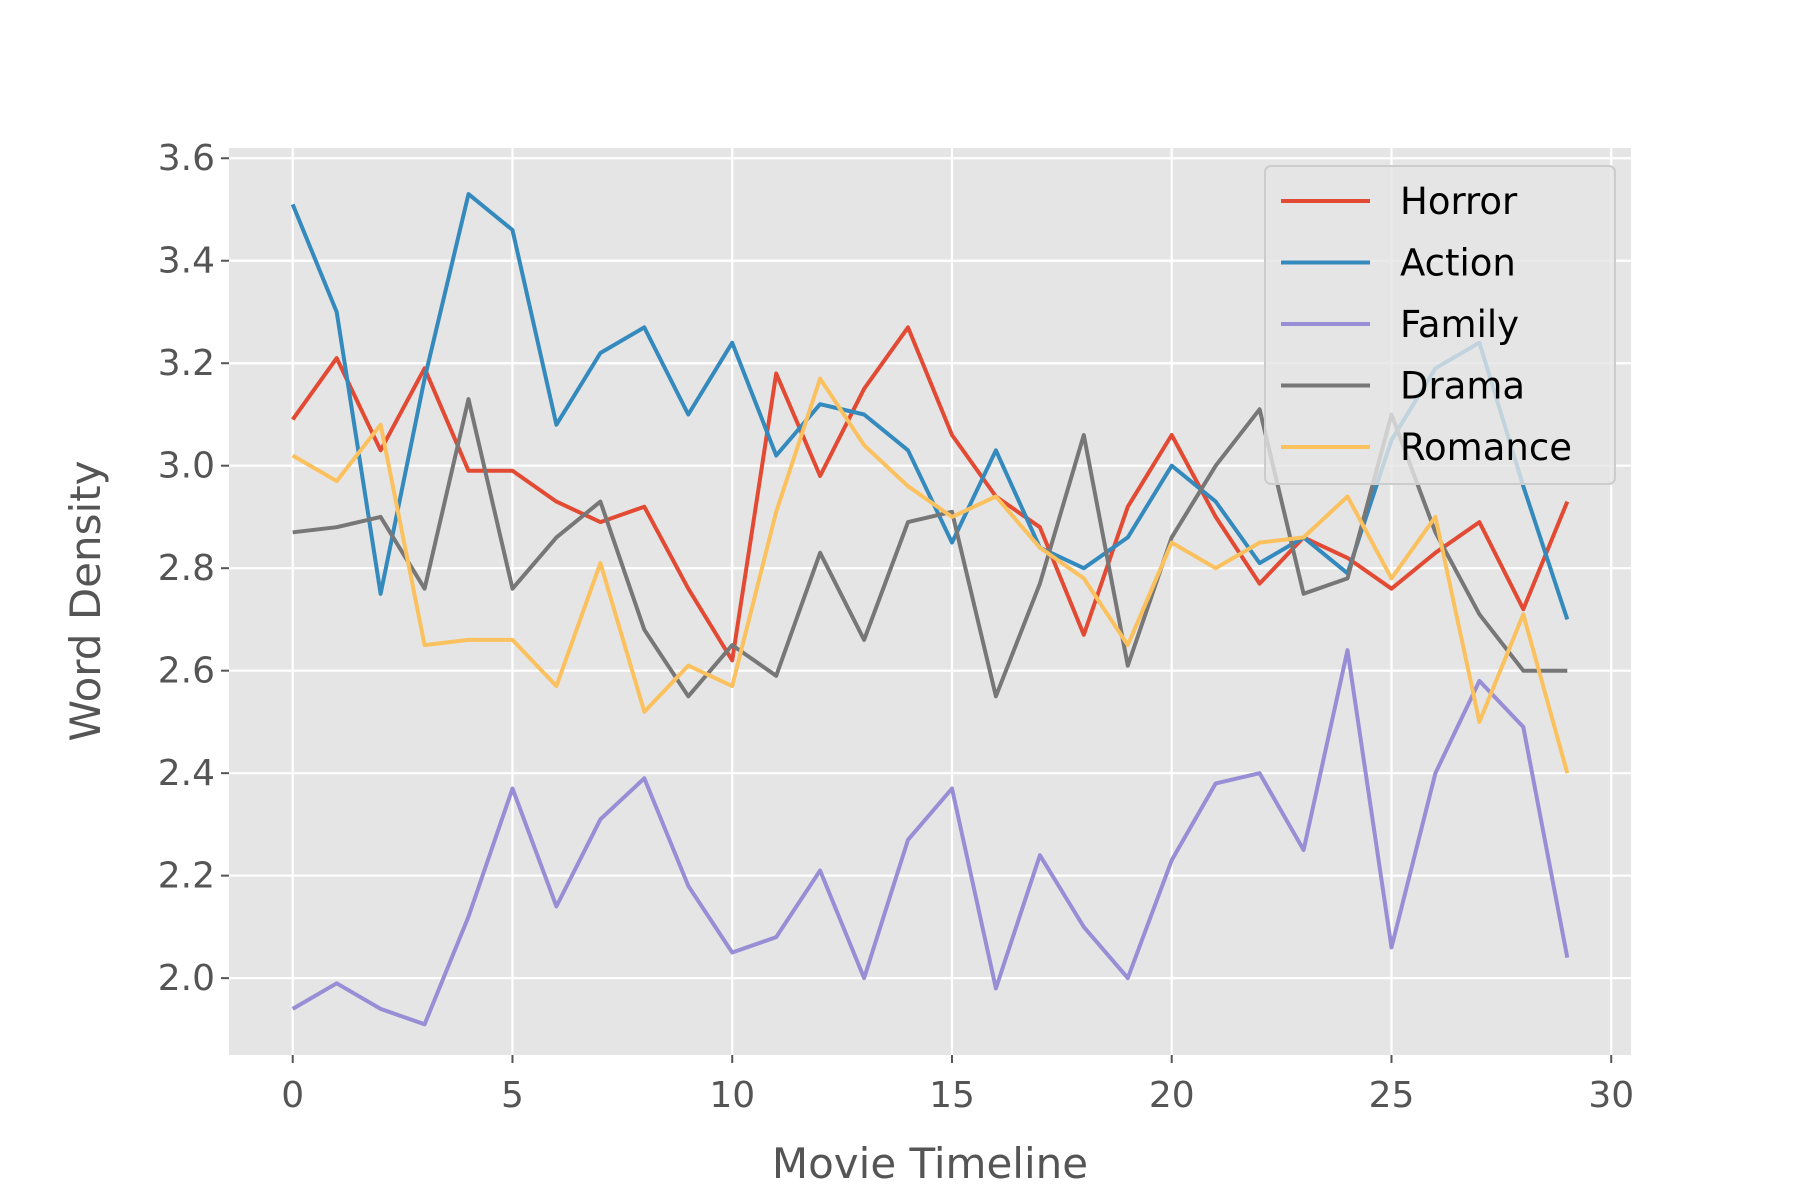 Image resolution: width=1800 pixels, height=1200 pixels. Describe the element at coordinates (186, 466) in the screenshot. I see `y-tick-label: 3.0` at that location.